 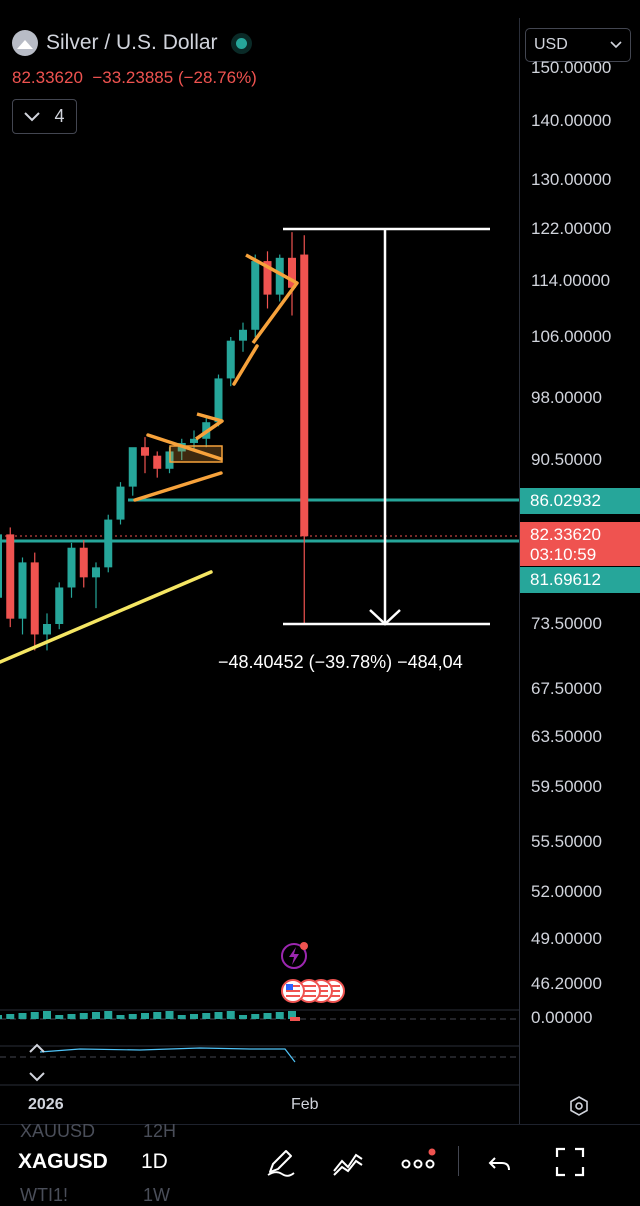 I want to click on expand-pane-button, so click(x=37, y=1077).